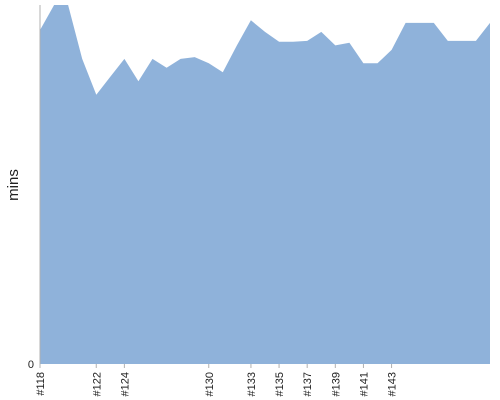 The width and height of the screenshot is (500, 400). I want to click on x-tick-label: #122, so click(97, 384).